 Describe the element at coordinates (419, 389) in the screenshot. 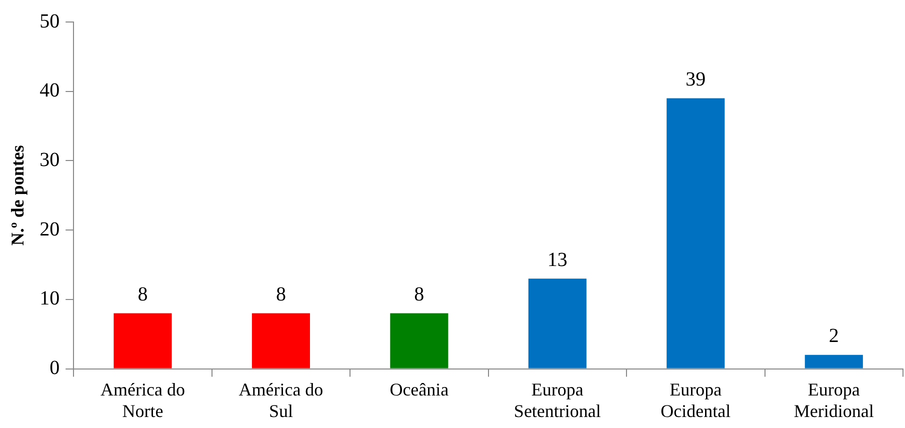

I see `x-tick-label: Oceânia` at that location.